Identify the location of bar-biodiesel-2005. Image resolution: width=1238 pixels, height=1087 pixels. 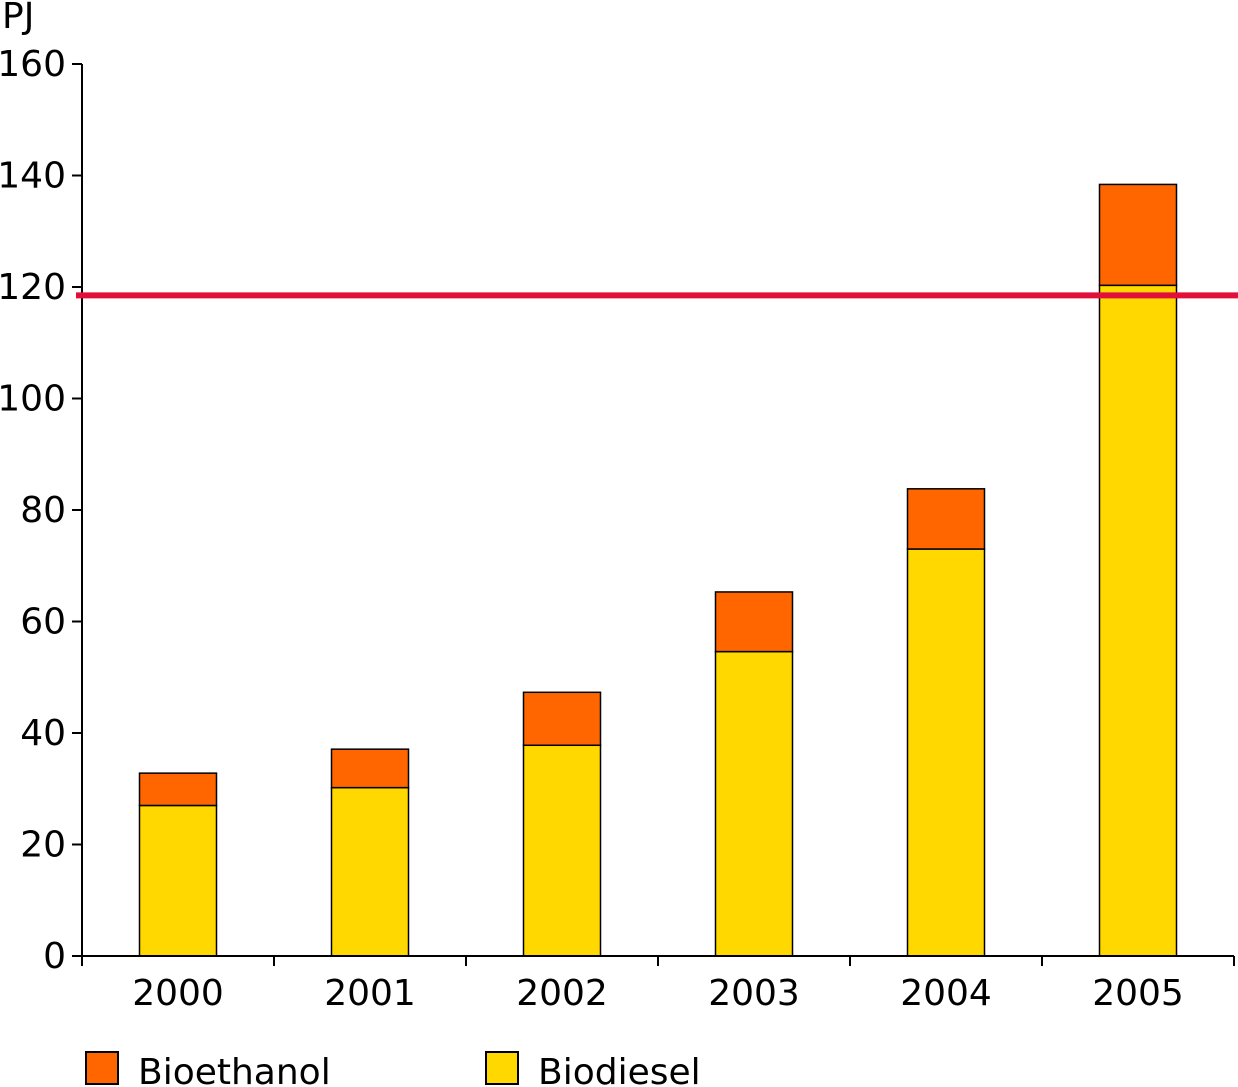
(1138, 620).